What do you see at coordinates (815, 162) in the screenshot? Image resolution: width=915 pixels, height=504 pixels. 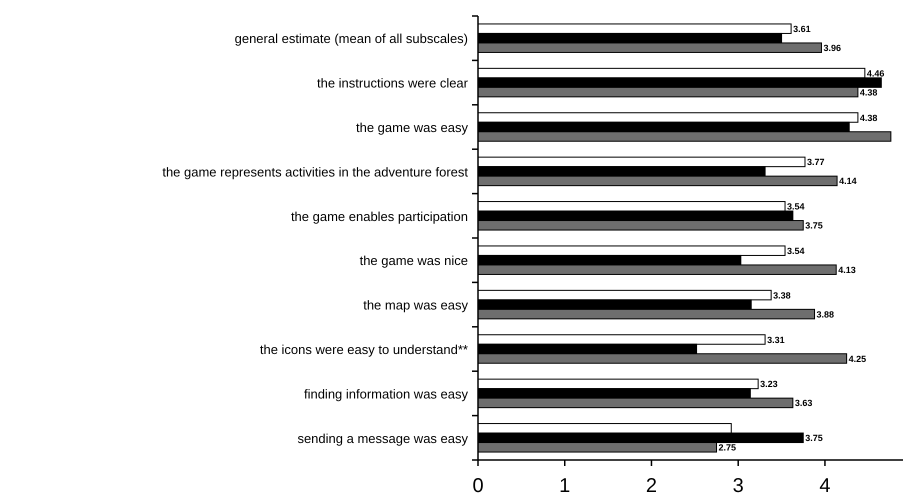 I see `data-label: 3.77` at bounding box center [815, 162].